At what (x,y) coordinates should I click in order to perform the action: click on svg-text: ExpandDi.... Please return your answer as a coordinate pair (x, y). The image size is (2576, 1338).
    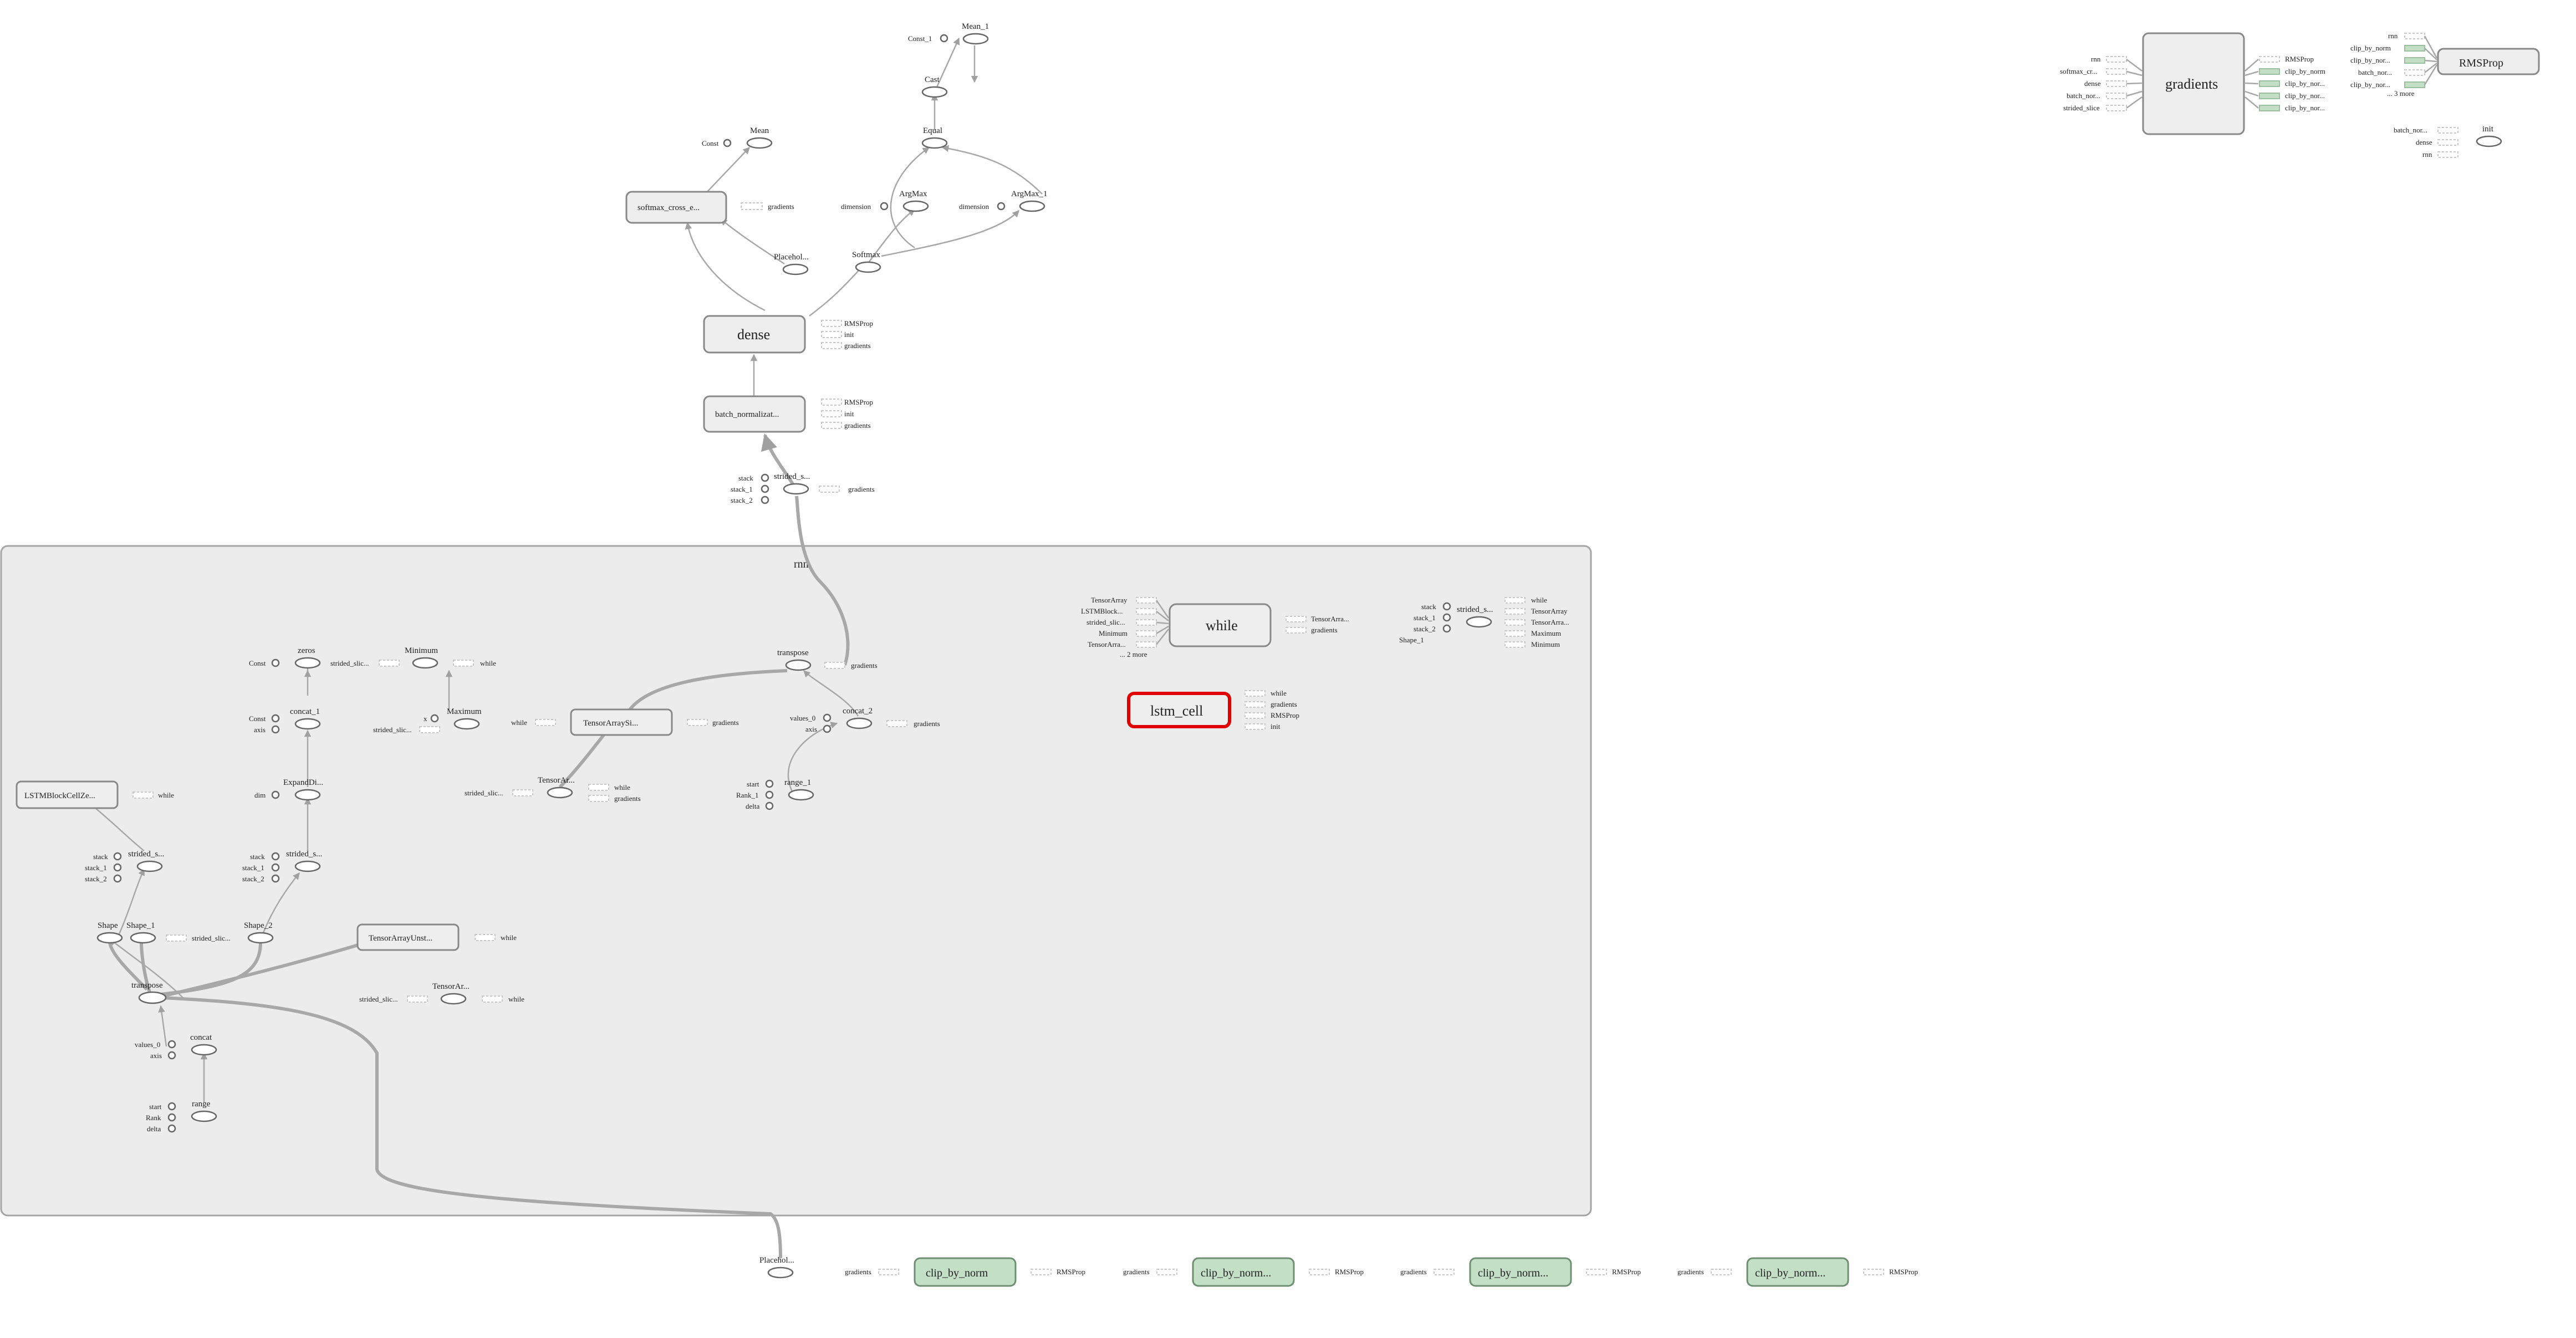
    Looking at the image, I should click on (303, 782).